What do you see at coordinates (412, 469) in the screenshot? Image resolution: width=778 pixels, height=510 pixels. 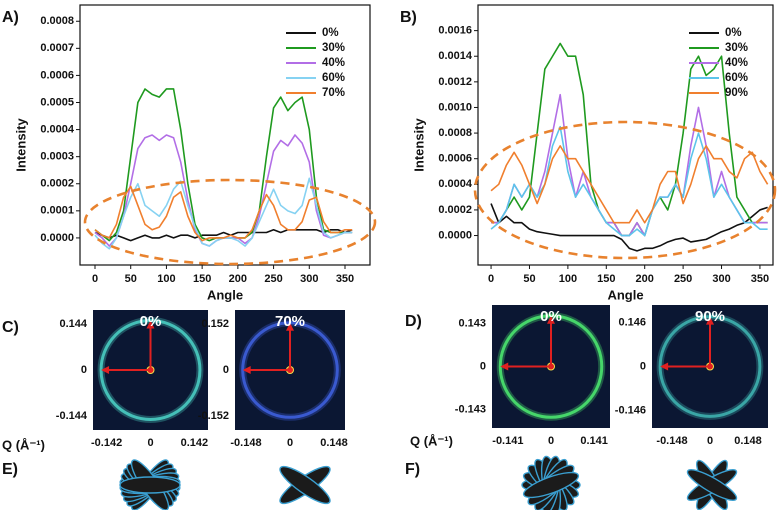 I see `panel-label: F)` at bounding box center [412, 469].